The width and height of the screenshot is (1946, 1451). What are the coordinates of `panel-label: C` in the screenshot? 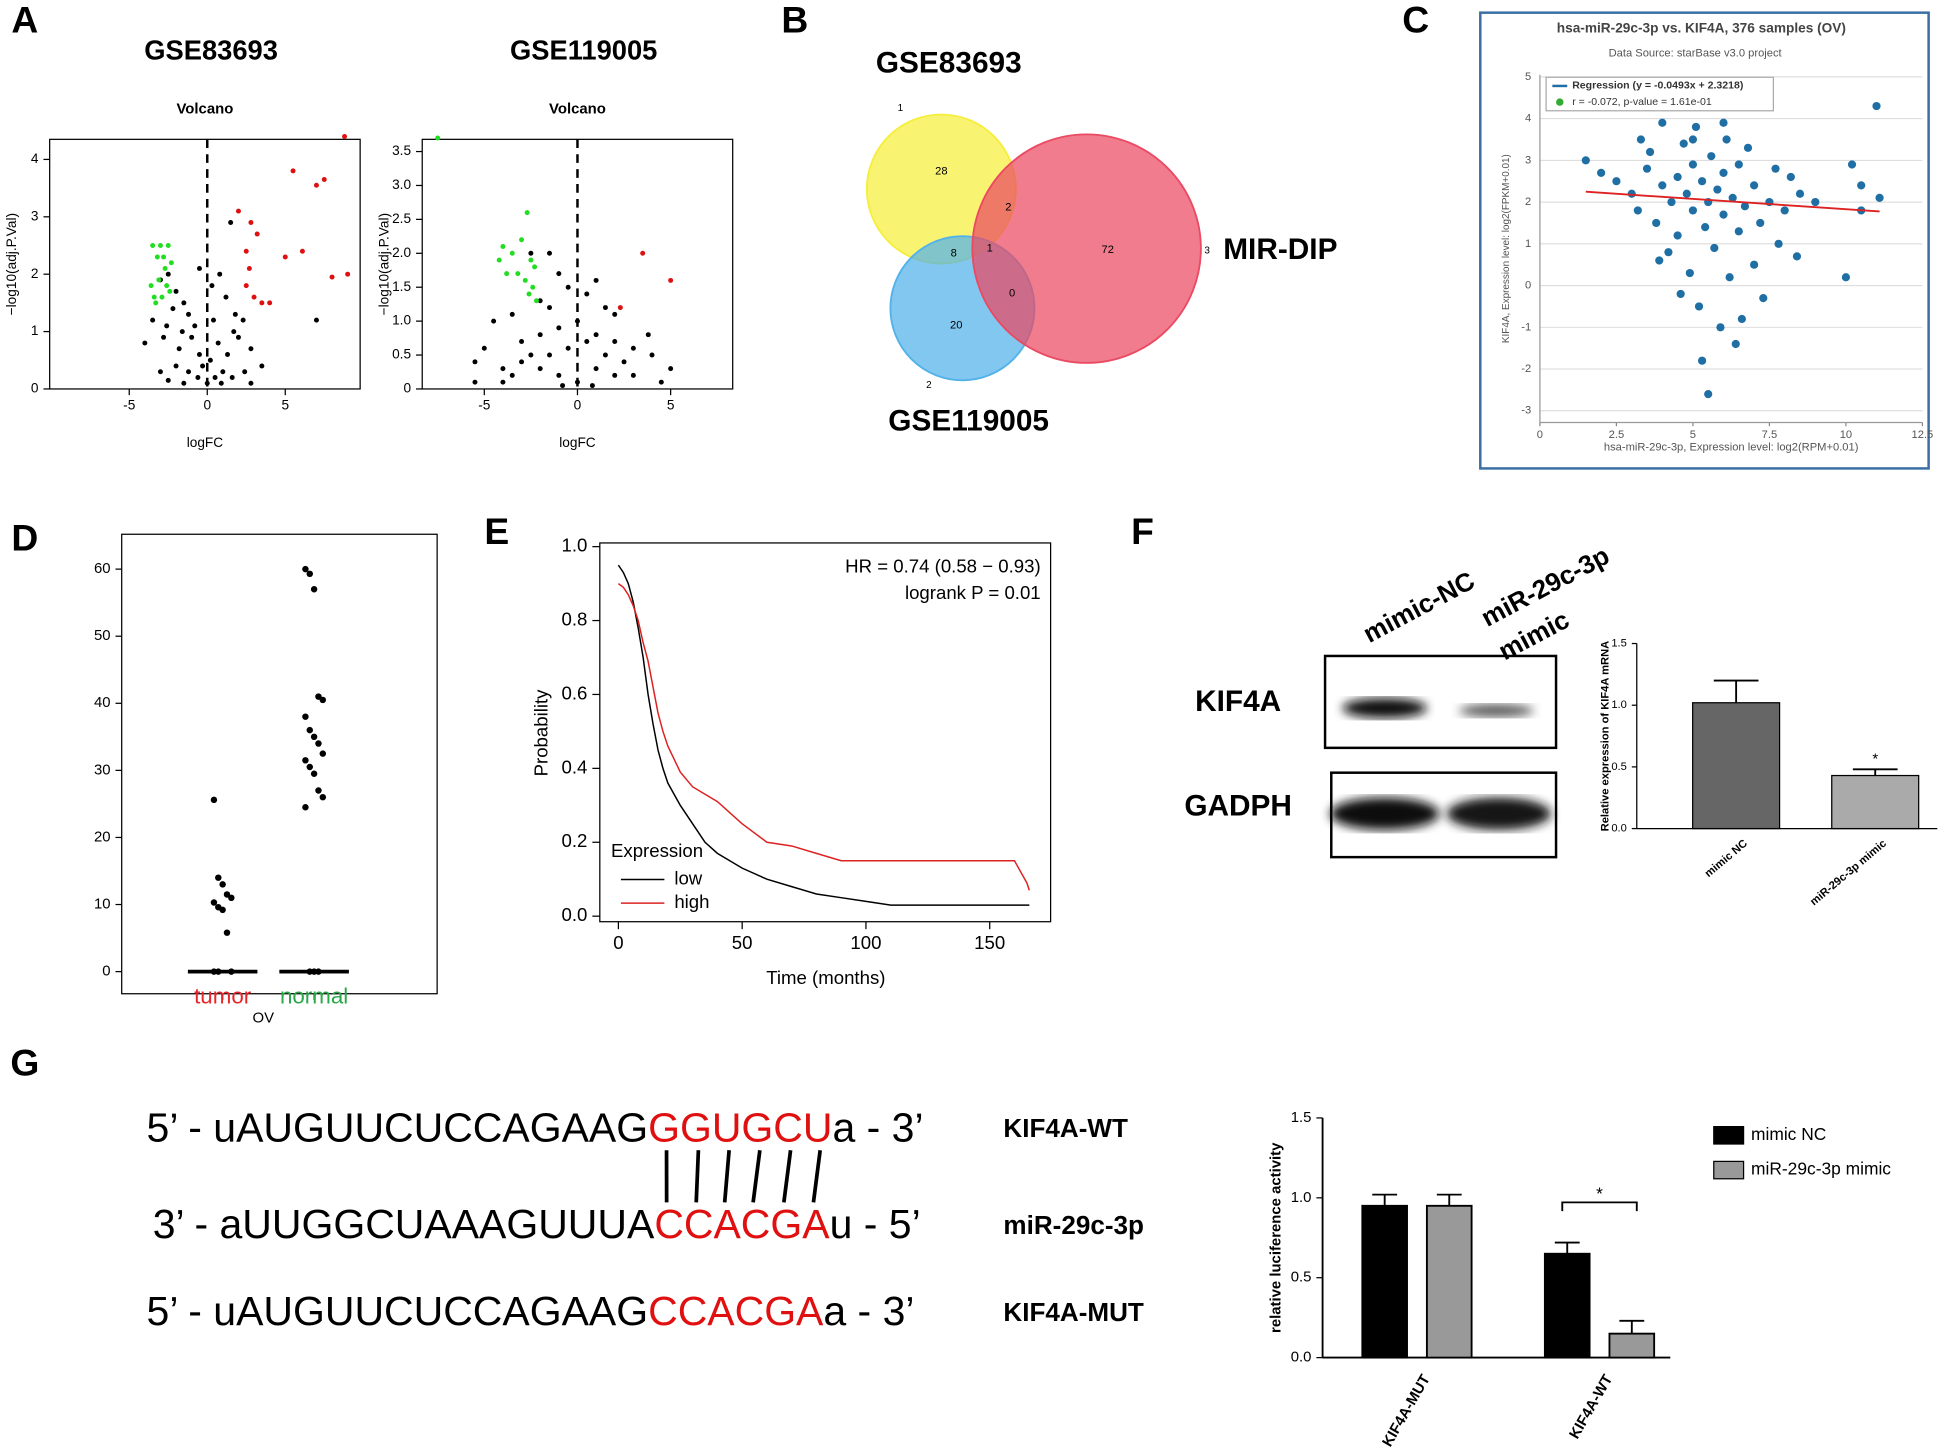 It's located at (1415, 20).